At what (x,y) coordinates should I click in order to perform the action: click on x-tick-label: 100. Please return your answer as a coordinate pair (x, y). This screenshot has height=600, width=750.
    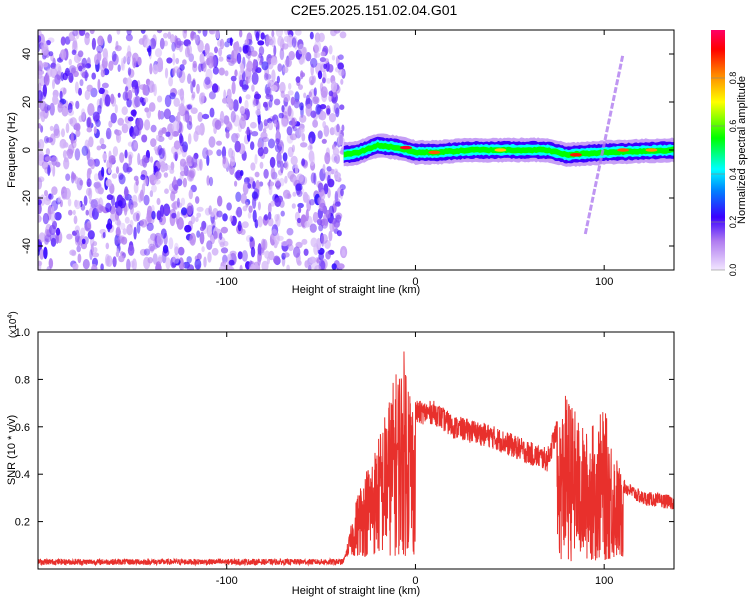
    Looking at the image, I should click on (604, 581).